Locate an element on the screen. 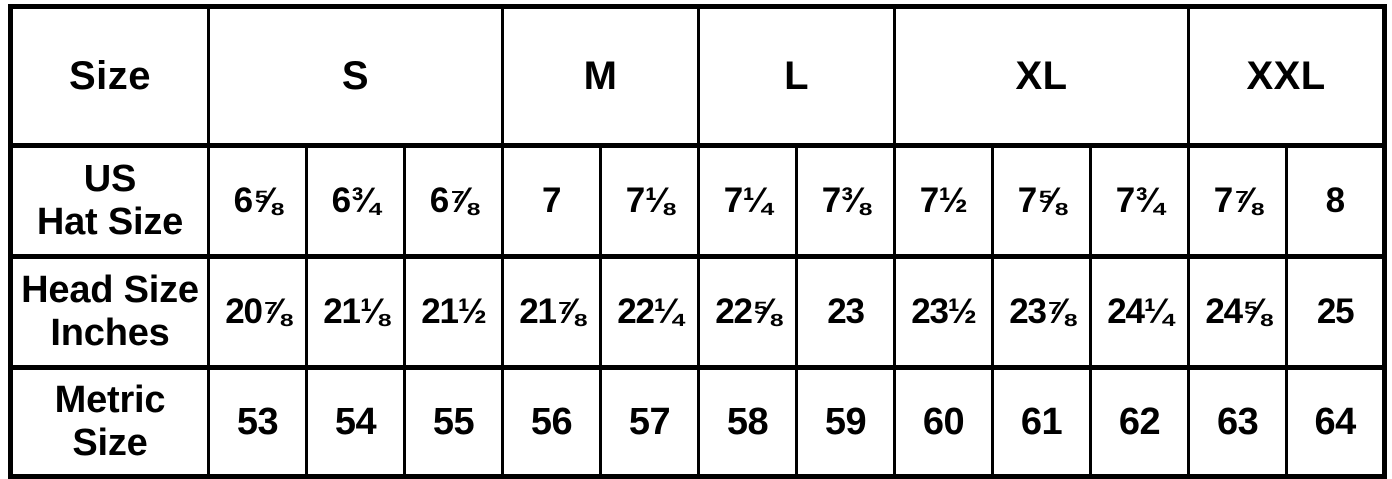  cell-metric-size: 64 is located at coordinates (1336, 422).